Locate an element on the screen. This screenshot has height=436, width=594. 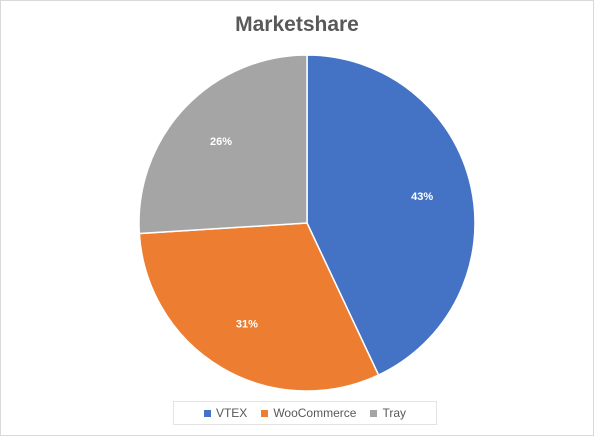
legend-swatch-vtex is located at coordinates (207, 413).